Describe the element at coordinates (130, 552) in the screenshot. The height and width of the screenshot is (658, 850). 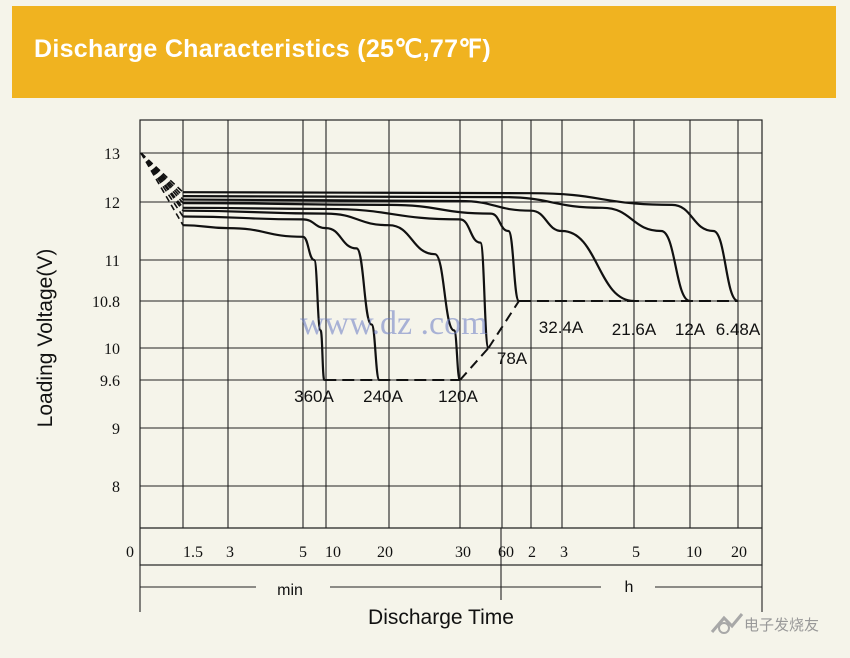
I see `x-tick-label: 0` at that location.